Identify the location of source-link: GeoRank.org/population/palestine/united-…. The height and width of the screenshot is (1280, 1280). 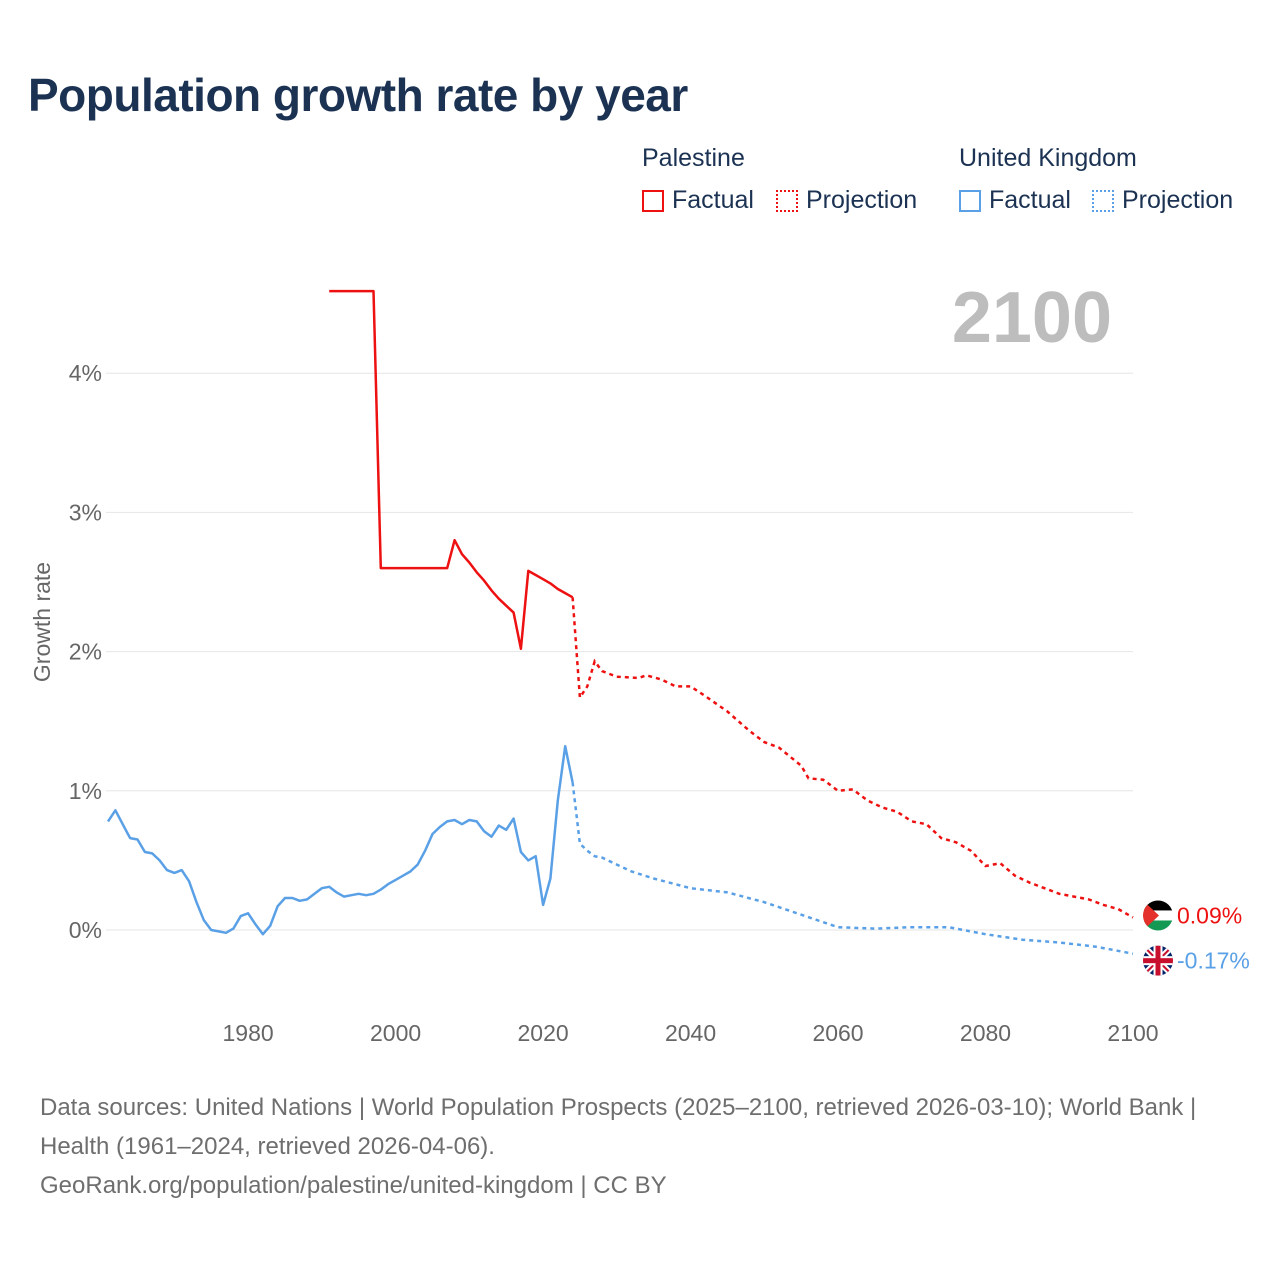
(353, 1185).